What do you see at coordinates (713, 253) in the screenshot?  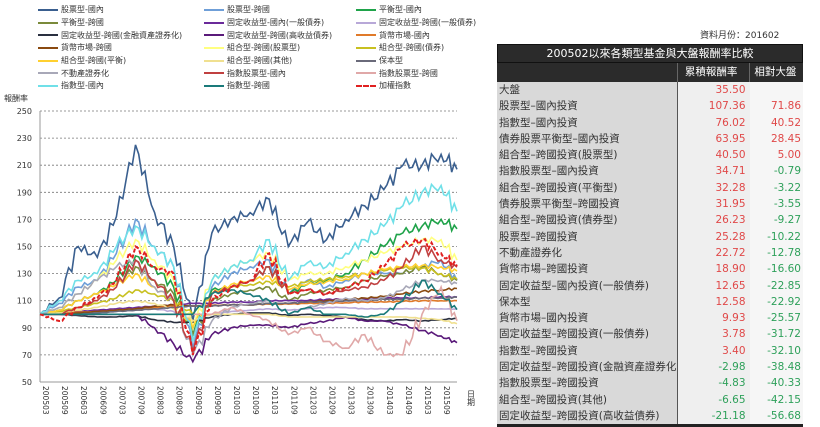 I see `row-cumulative-return: 22.72` at bounding box center [713, 253].